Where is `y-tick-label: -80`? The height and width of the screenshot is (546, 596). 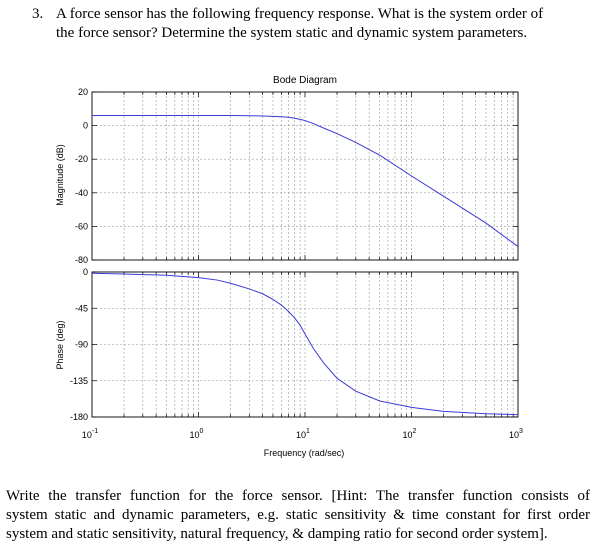
y-tick-label: -80 is located at coordinates (81, 260).